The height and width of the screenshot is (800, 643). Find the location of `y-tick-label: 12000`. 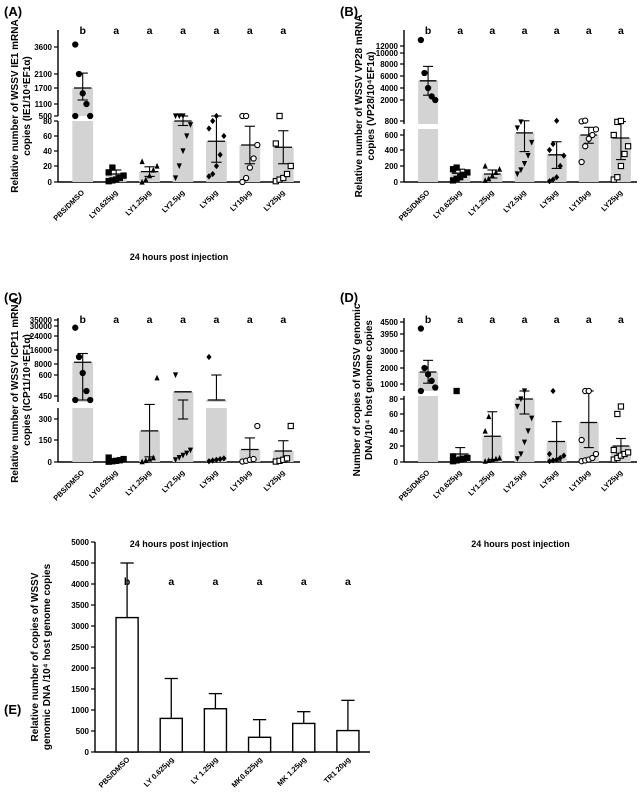

y-tick-label: 12000 is located at coordinates (387, 46).